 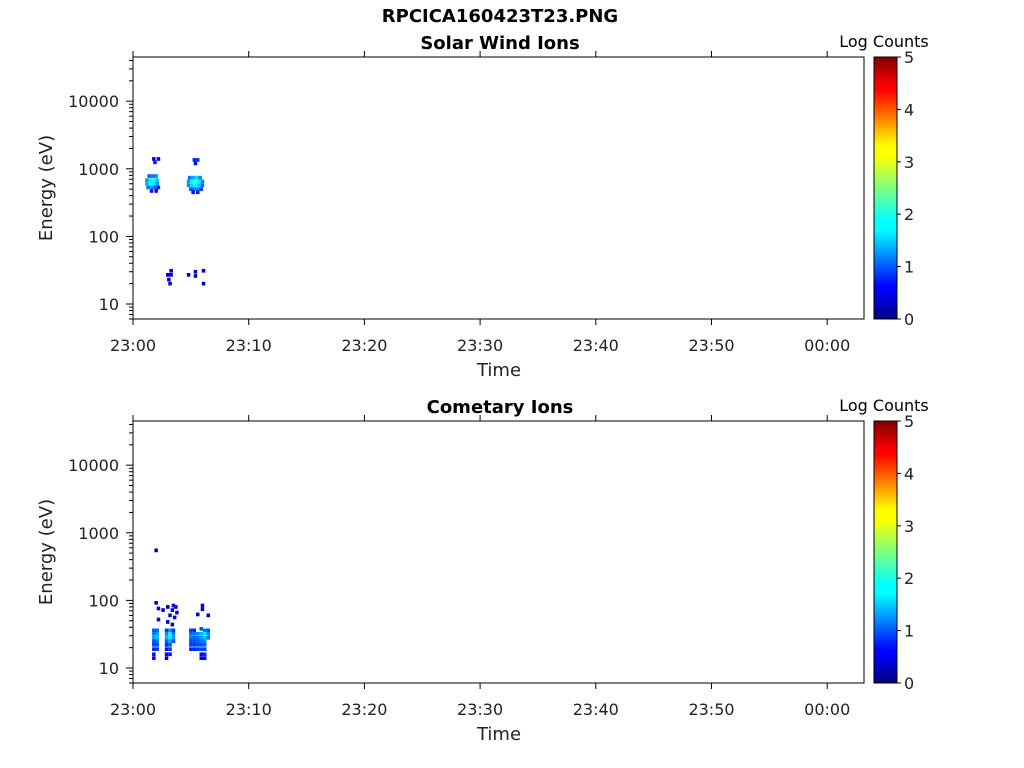 What do you see at coordinates (133, 709) in the screenshot?
I see `x-tick-label: 23:00` at bounding box center [133, 709].